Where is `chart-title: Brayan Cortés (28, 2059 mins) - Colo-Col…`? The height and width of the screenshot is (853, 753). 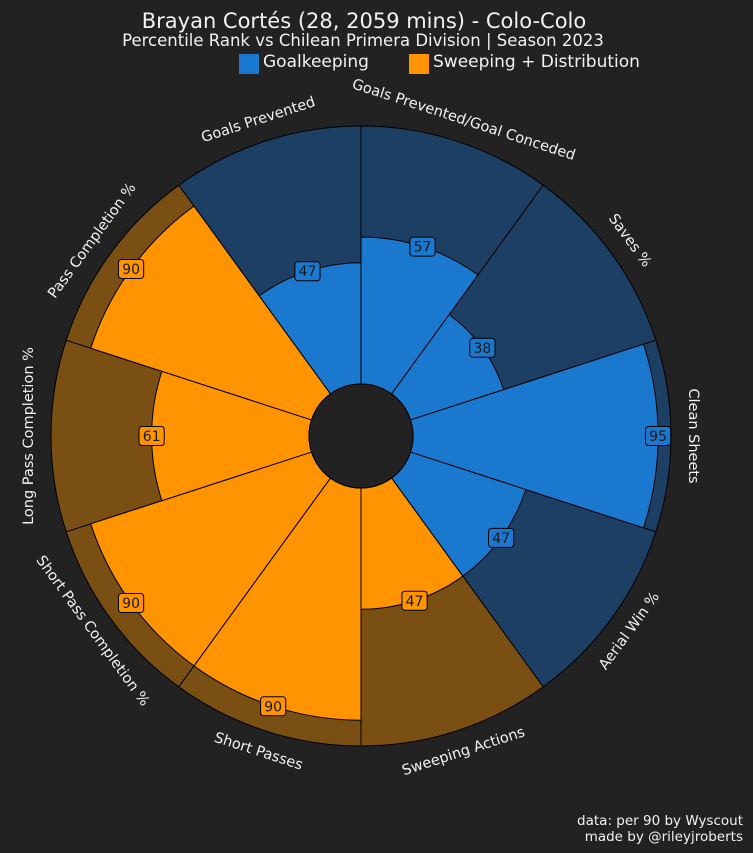 chart-title: Brayan Cortés (28, 2059 mins) - Colo-Col… is located at coordinates (364, 21).